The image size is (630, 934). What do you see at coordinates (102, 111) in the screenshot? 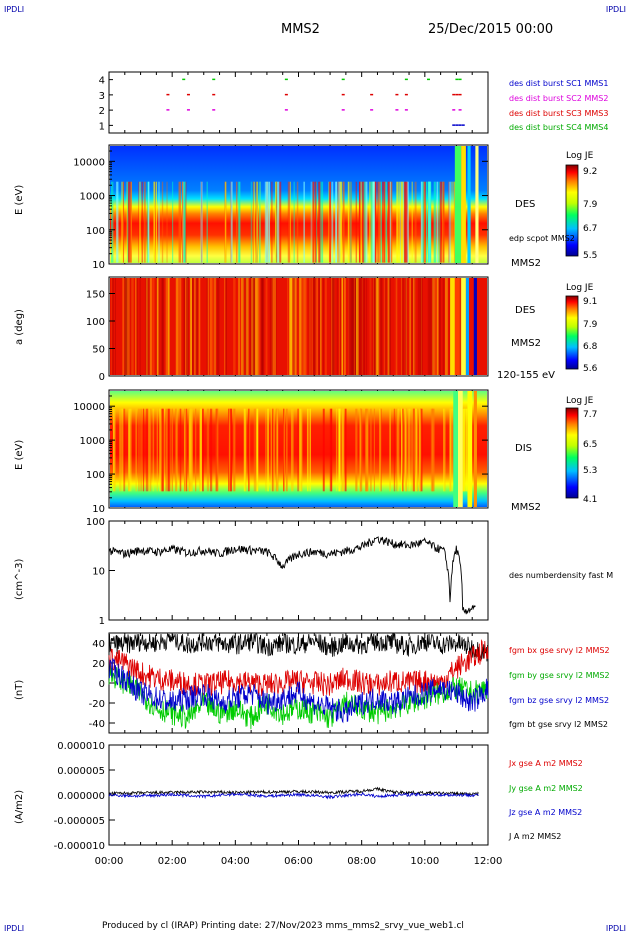
I see `burst-ytick-label: 2` at bounding box center [102, 111].